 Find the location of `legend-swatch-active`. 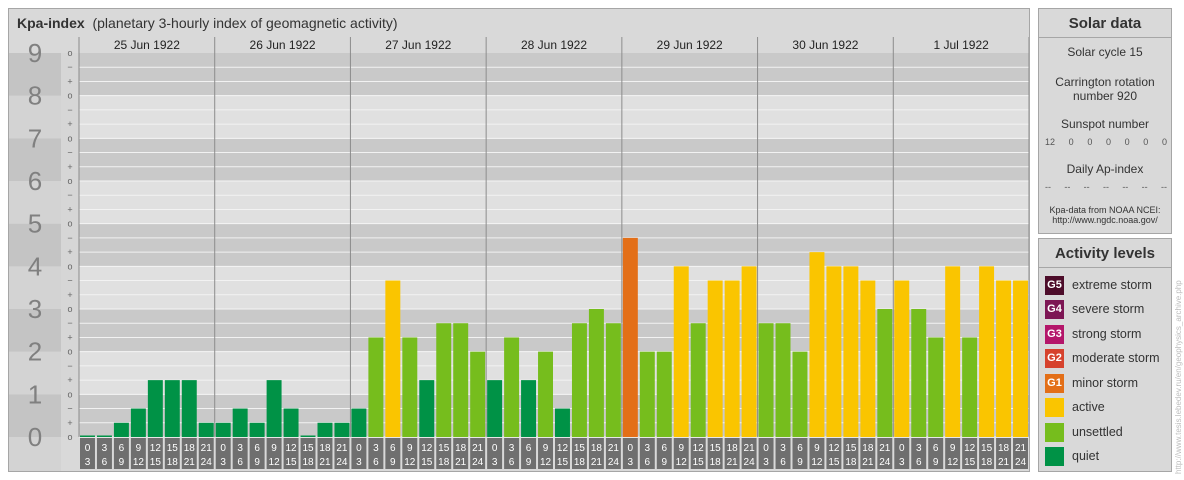

legend-swatch-active is located at coordinates (1054, 407).